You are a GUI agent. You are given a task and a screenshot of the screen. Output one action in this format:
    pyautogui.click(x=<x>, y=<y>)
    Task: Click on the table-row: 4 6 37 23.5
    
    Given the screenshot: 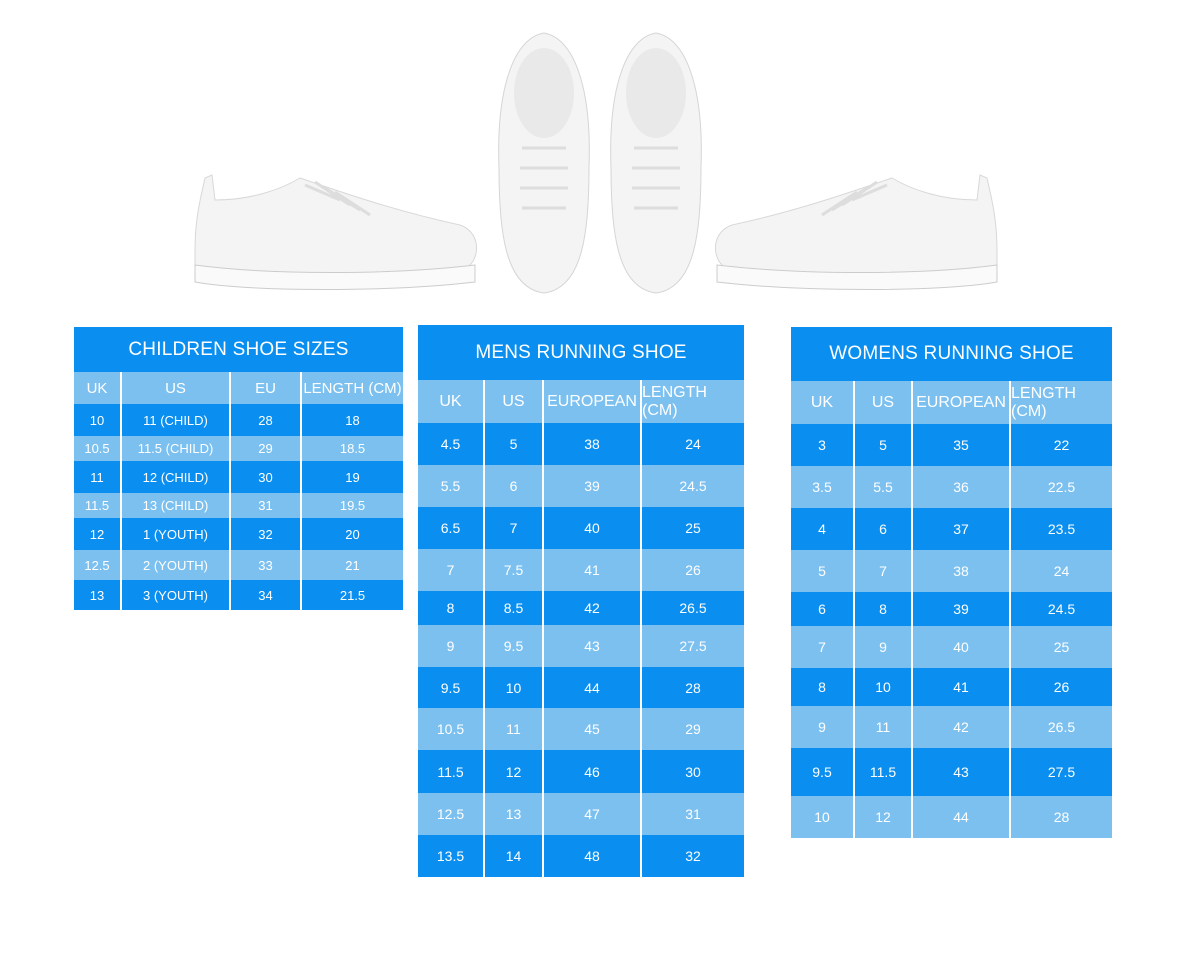 What is the action you would take?
    pyautogui.click(x=951, y=529)
    